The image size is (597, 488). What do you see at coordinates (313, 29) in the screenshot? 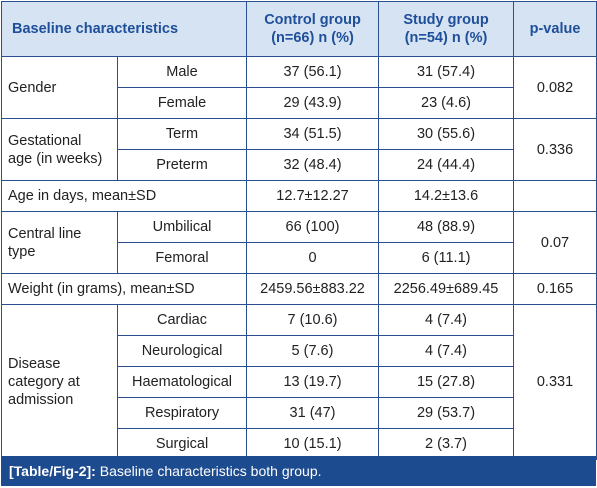
I see `header-control: Control group (n=66) n (%)` at bounding box center [313, 29].